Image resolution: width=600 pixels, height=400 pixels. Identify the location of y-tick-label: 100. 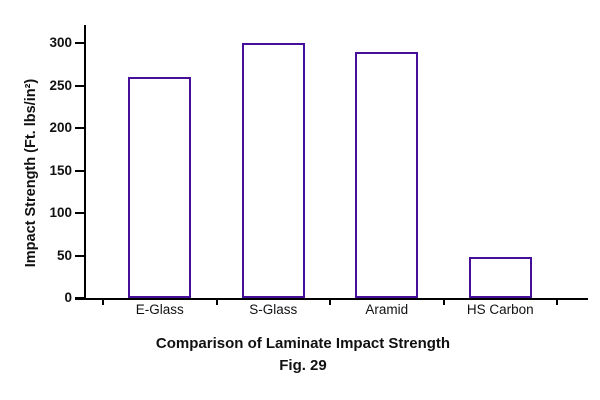
(60, 212).